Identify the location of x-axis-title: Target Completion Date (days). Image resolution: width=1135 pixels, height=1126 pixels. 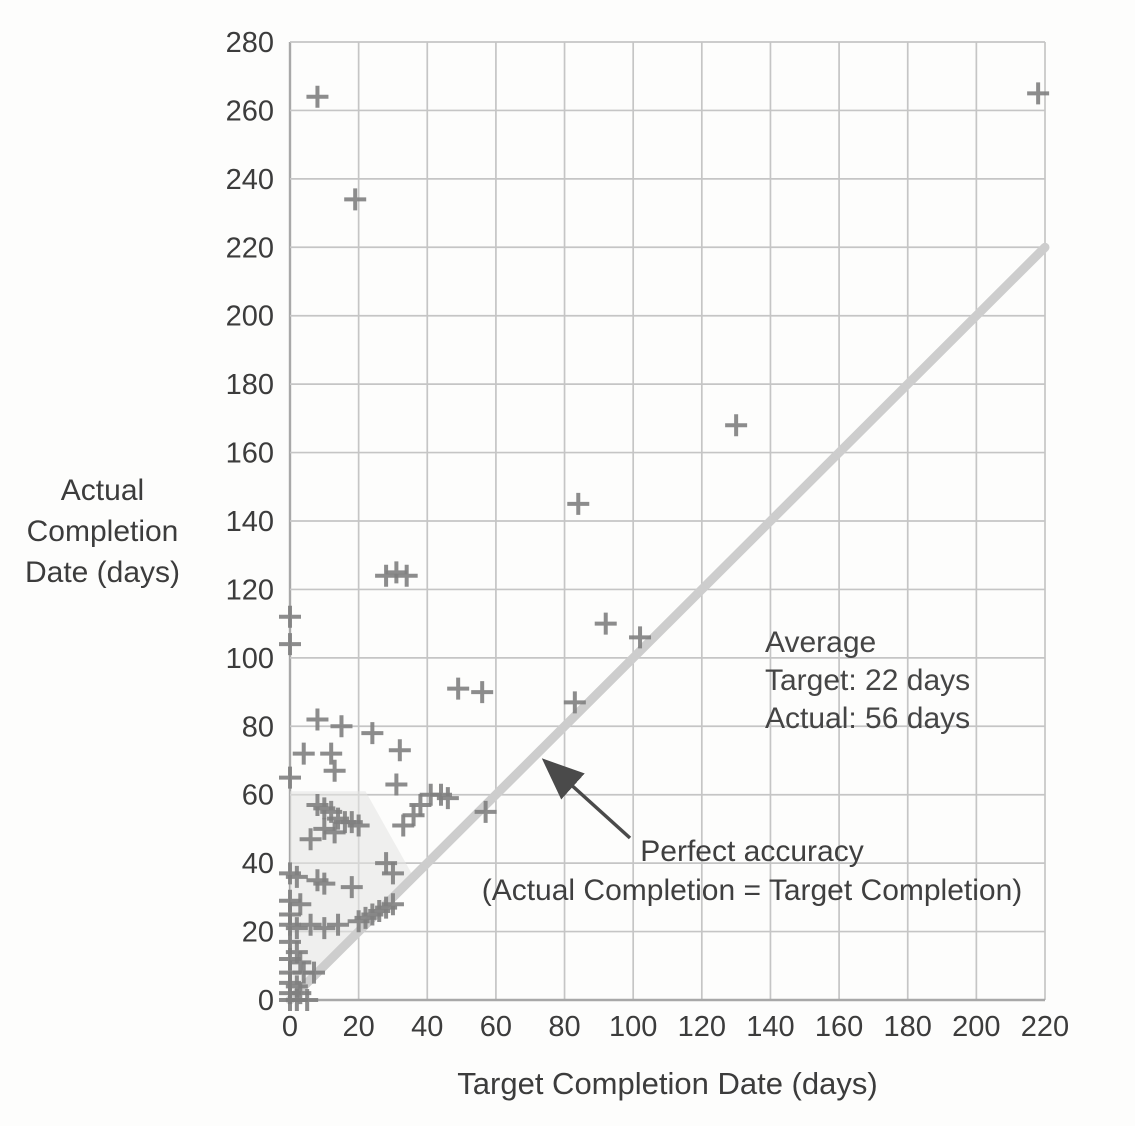
(667, 1083).